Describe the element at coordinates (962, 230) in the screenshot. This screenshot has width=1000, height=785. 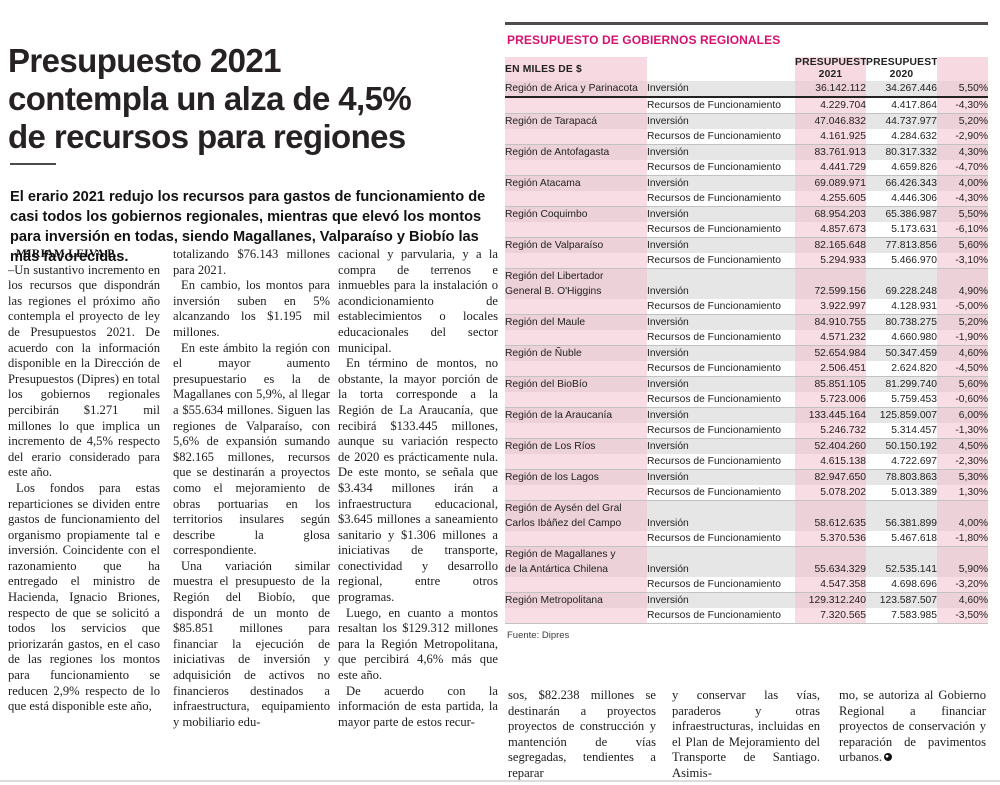
I see `variation-cell: -6,10%` at that location.